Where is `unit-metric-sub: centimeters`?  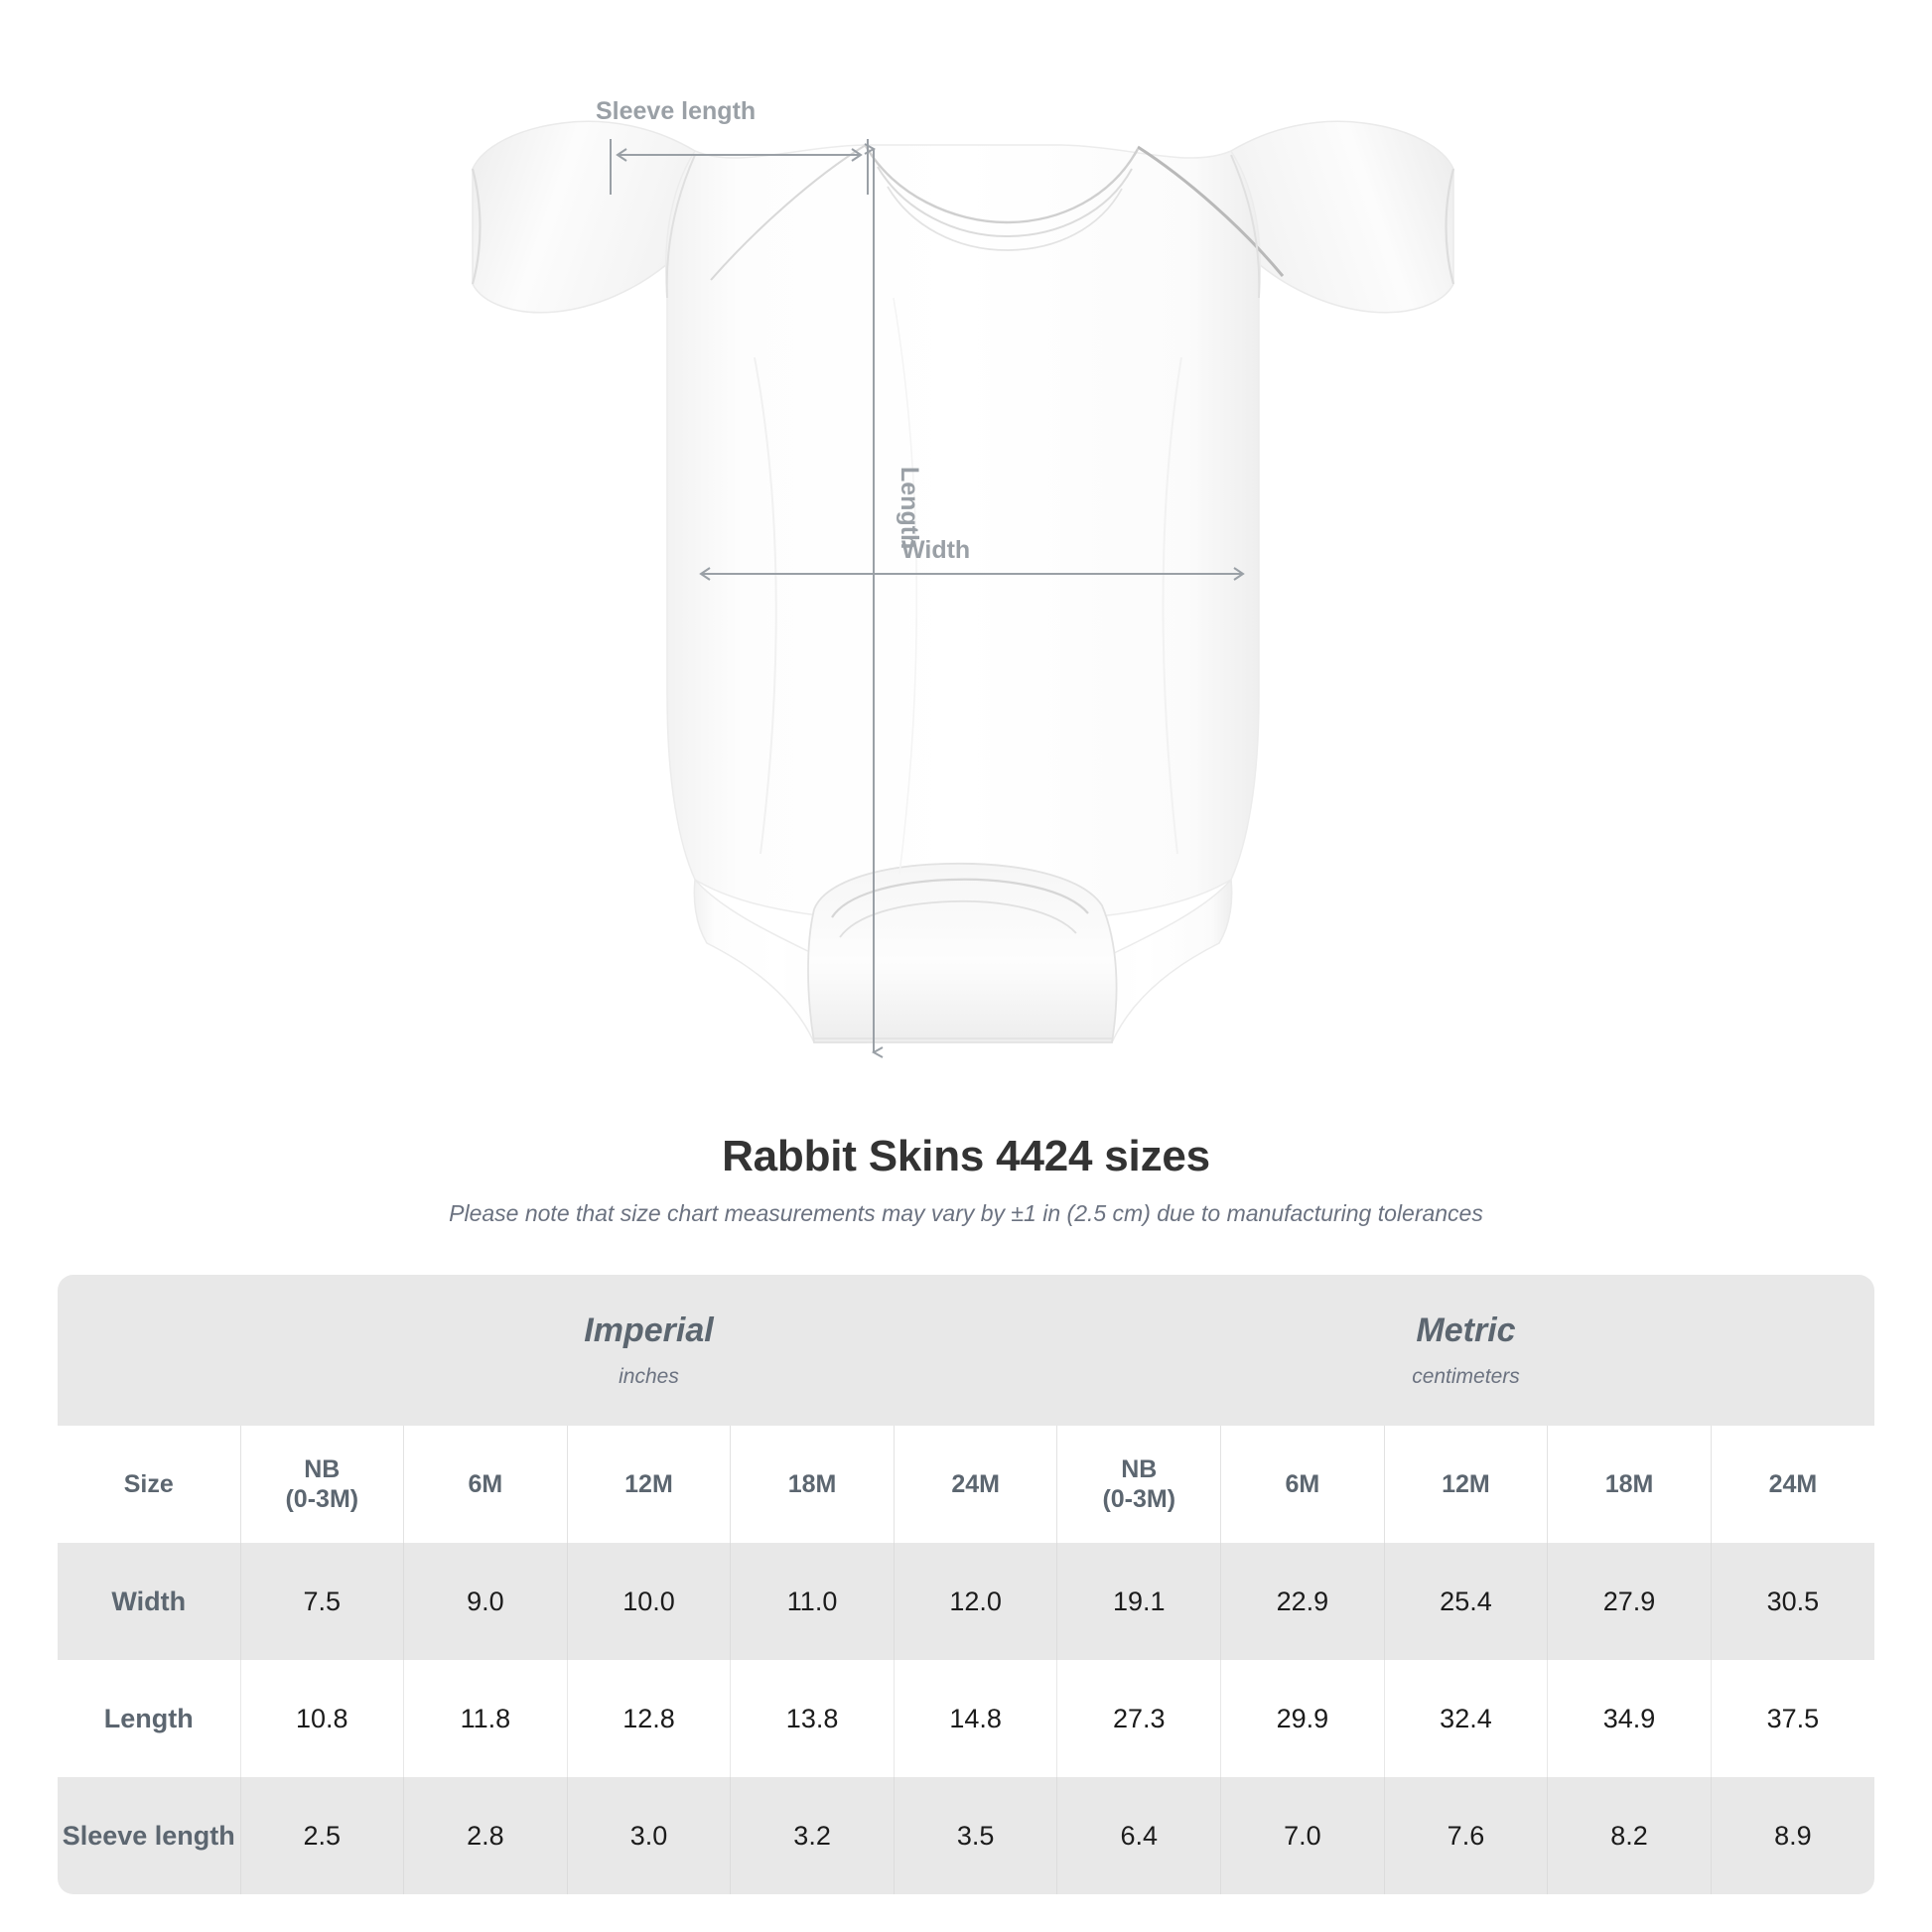 unit-metric-sub: centimeters is located at coordinates (1466, 1377).